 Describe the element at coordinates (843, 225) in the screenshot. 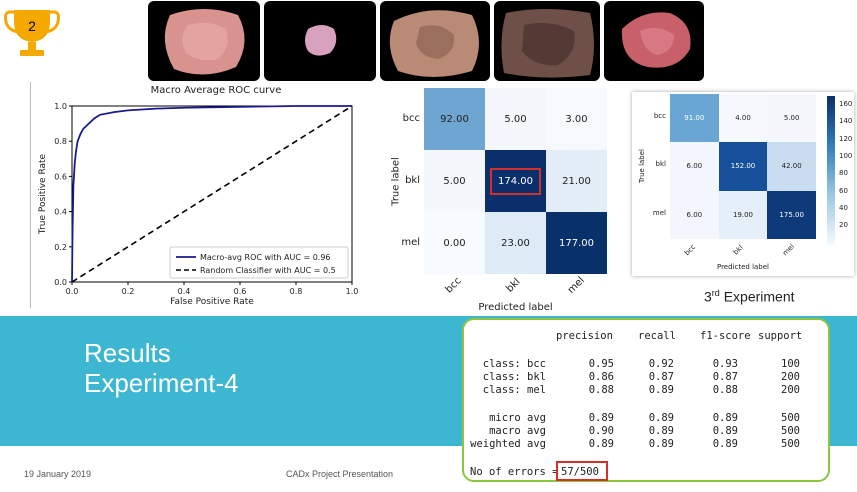

I see `colorbar-tick: 20` at that location.